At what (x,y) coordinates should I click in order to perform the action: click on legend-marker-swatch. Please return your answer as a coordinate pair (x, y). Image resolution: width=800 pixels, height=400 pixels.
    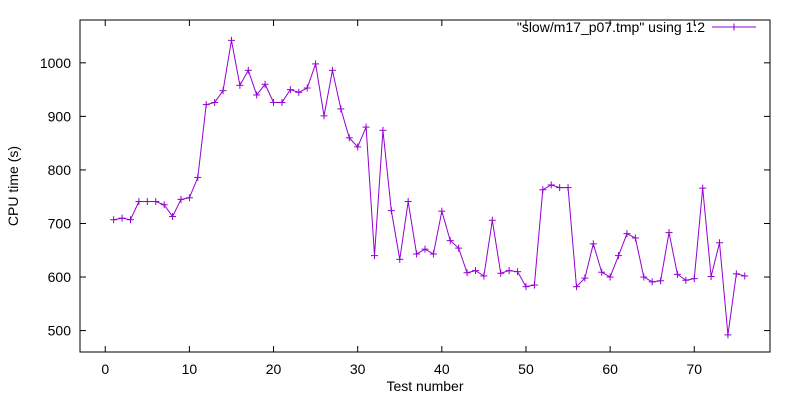
    Looking at the image, I should click on (734, 27).